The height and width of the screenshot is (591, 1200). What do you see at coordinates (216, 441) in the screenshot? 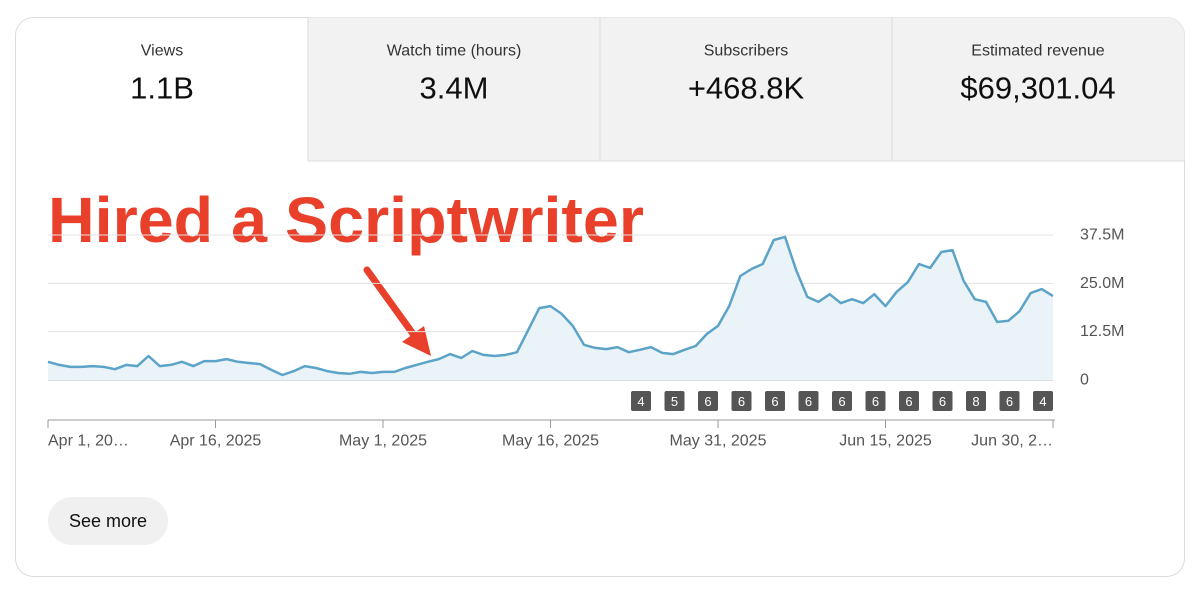
I see `x-tick-label: Apr 16, 2025` at bounding box center [216, 441].